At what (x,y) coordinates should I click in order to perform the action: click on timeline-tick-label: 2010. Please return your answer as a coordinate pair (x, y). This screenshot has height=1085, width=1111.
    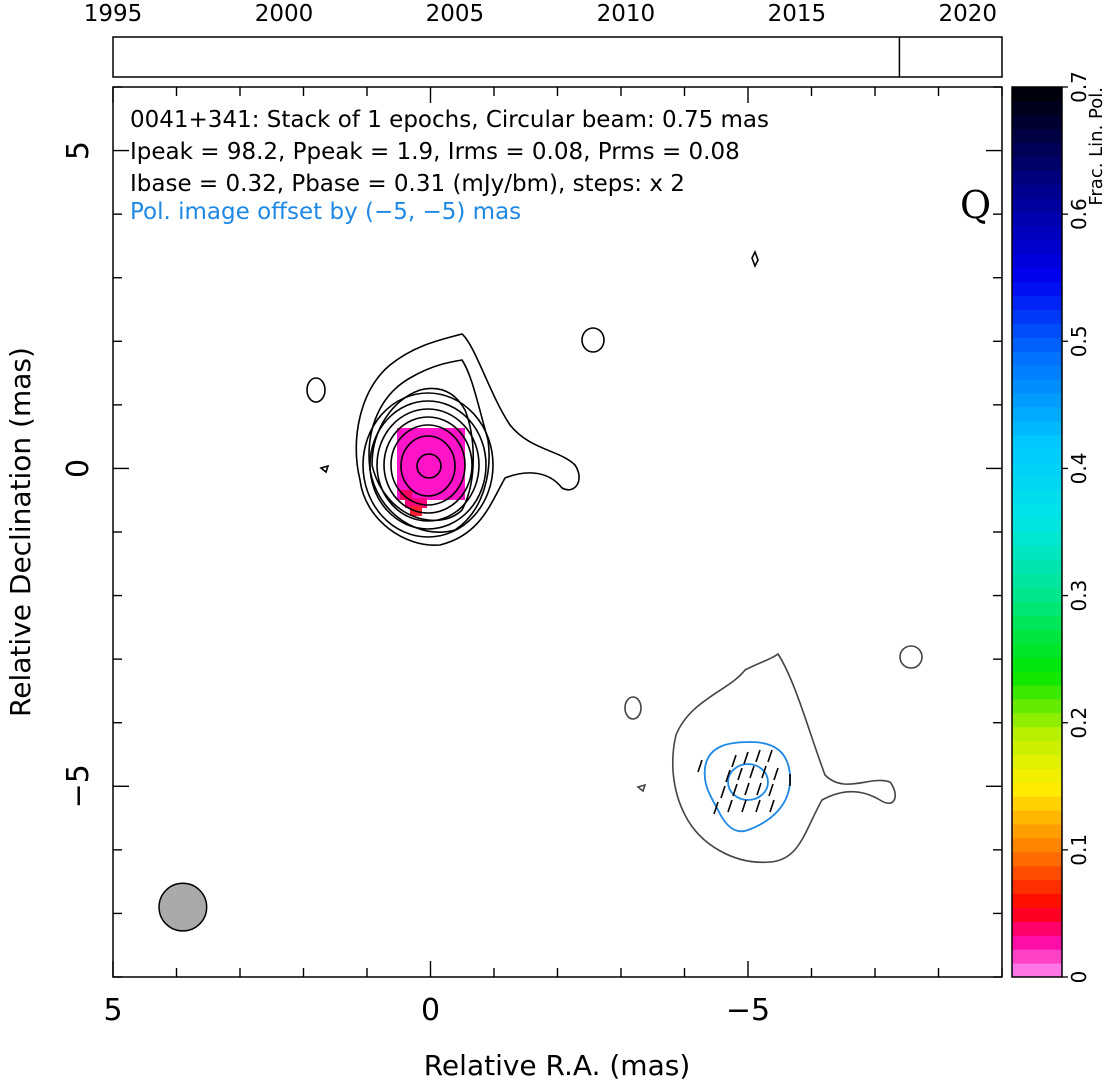
    Looking at the image, I should click on (626, 14).